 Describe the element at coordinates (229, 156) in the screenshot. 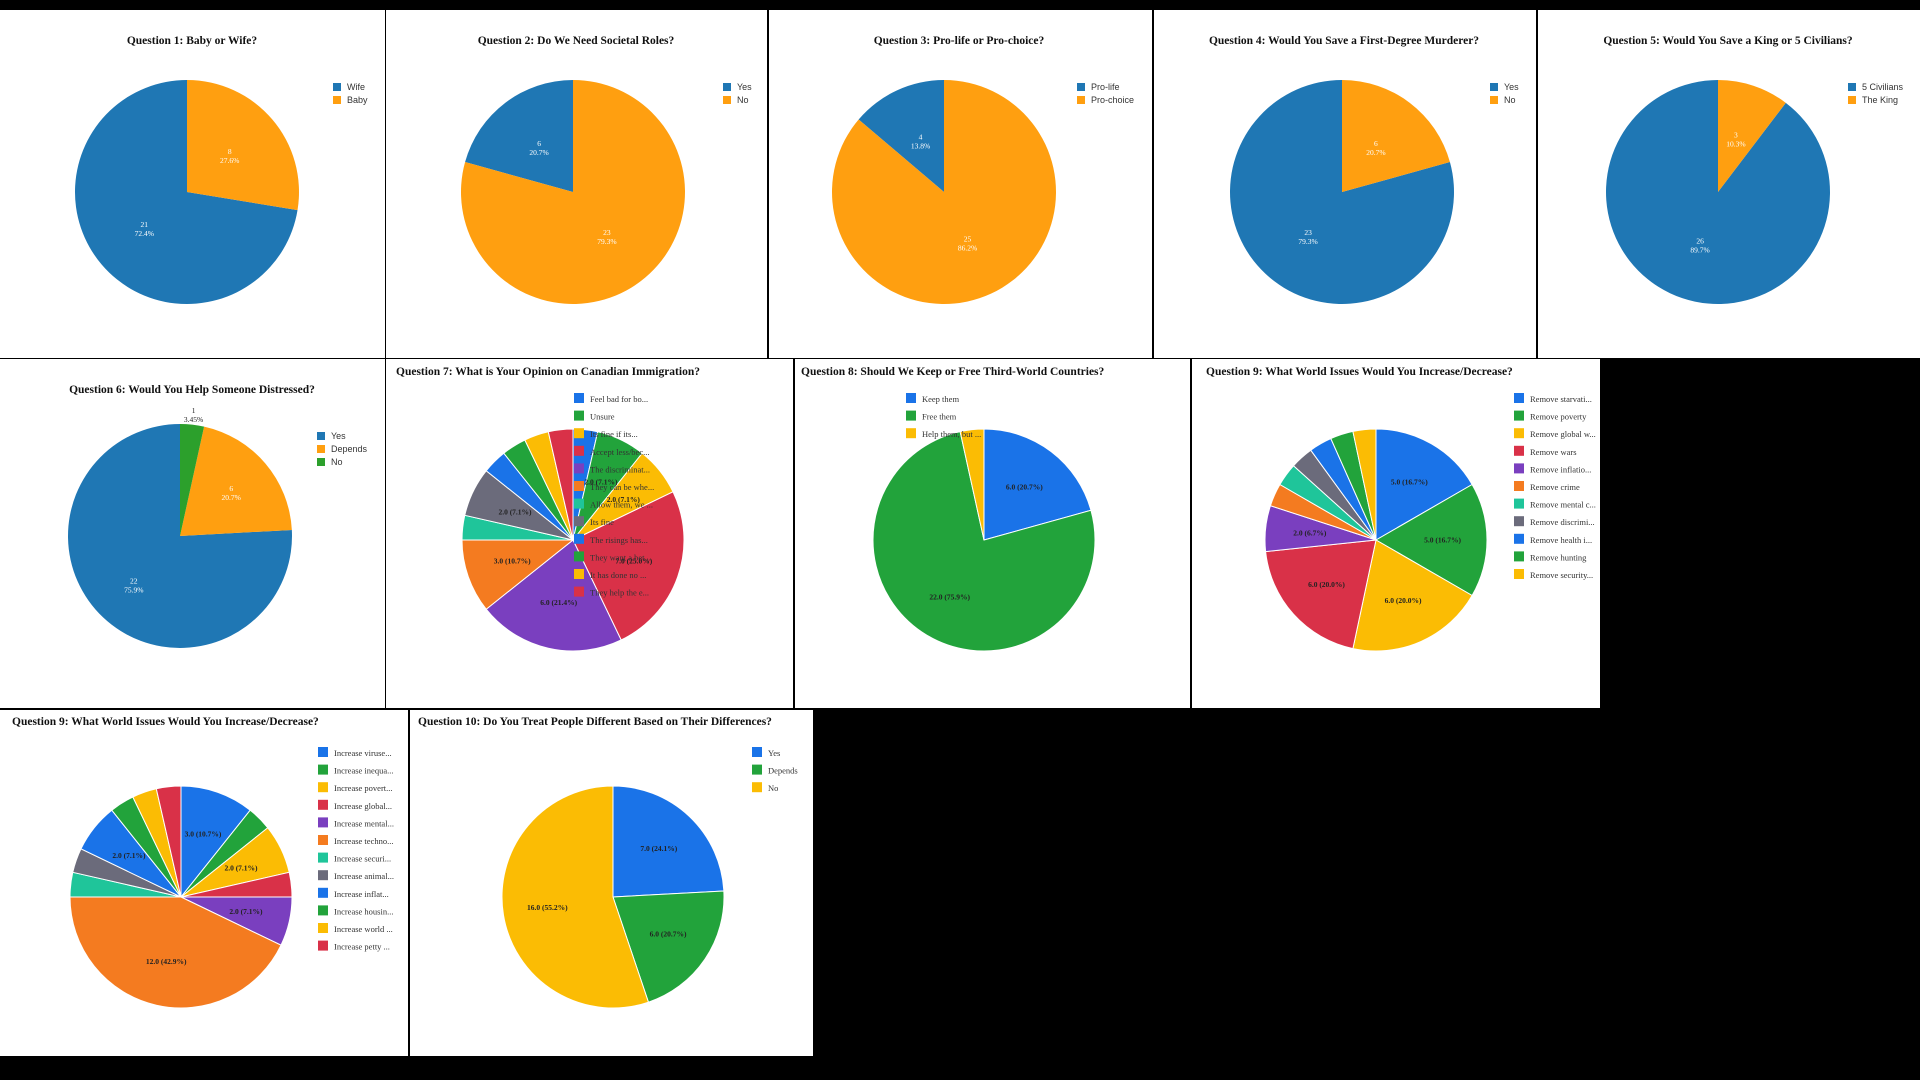

I see `slice-label-1: 8 27.6%` at that location.